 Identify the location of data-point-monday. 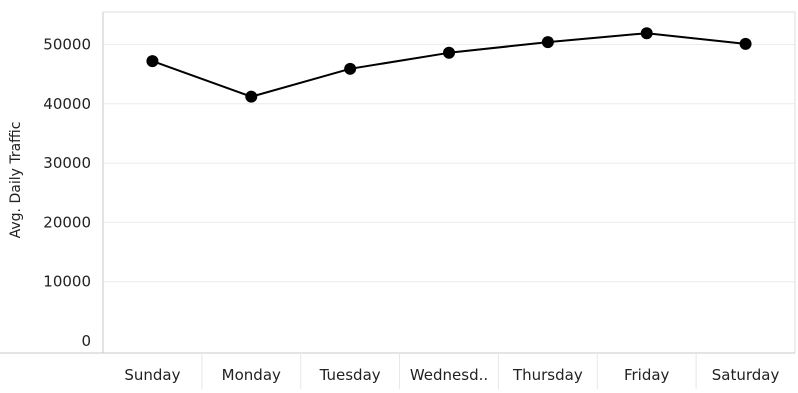
(251, 96).